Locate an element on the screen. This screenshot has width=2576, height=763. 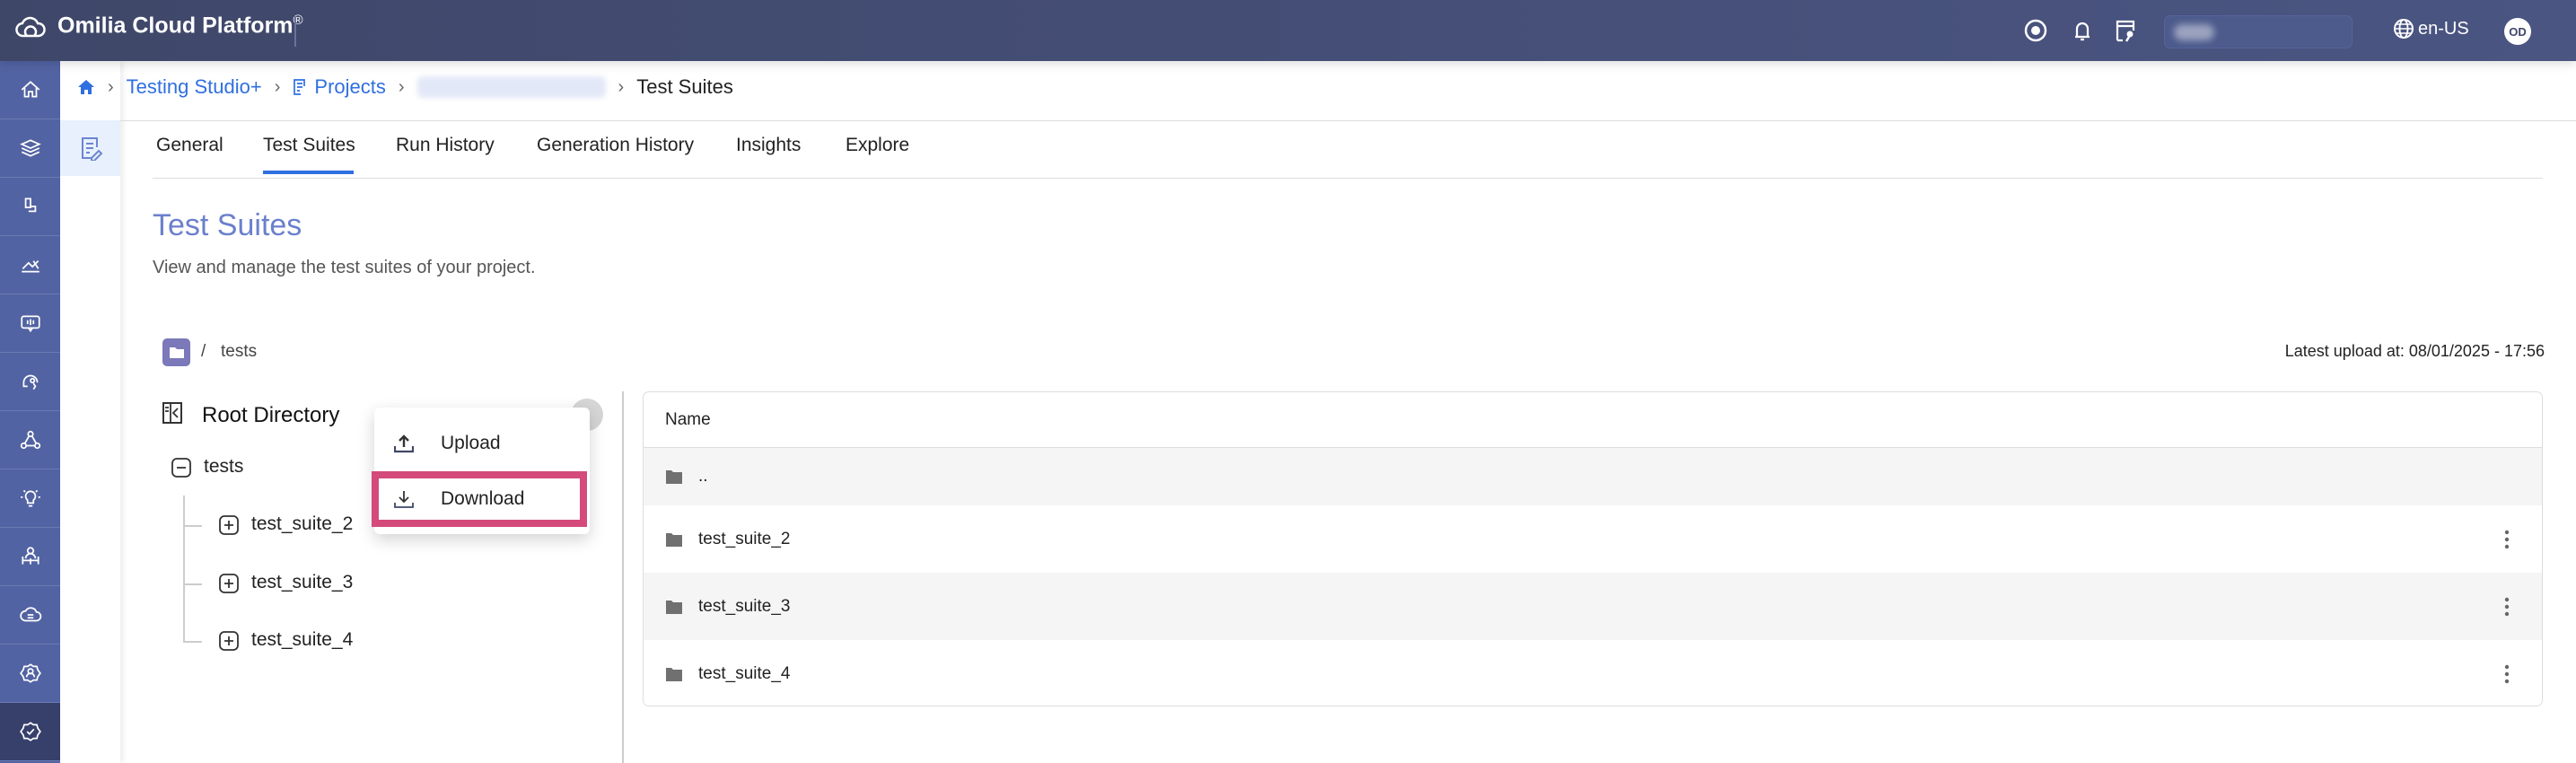
sidebar-item-projects is located at coordinates (90, 148).